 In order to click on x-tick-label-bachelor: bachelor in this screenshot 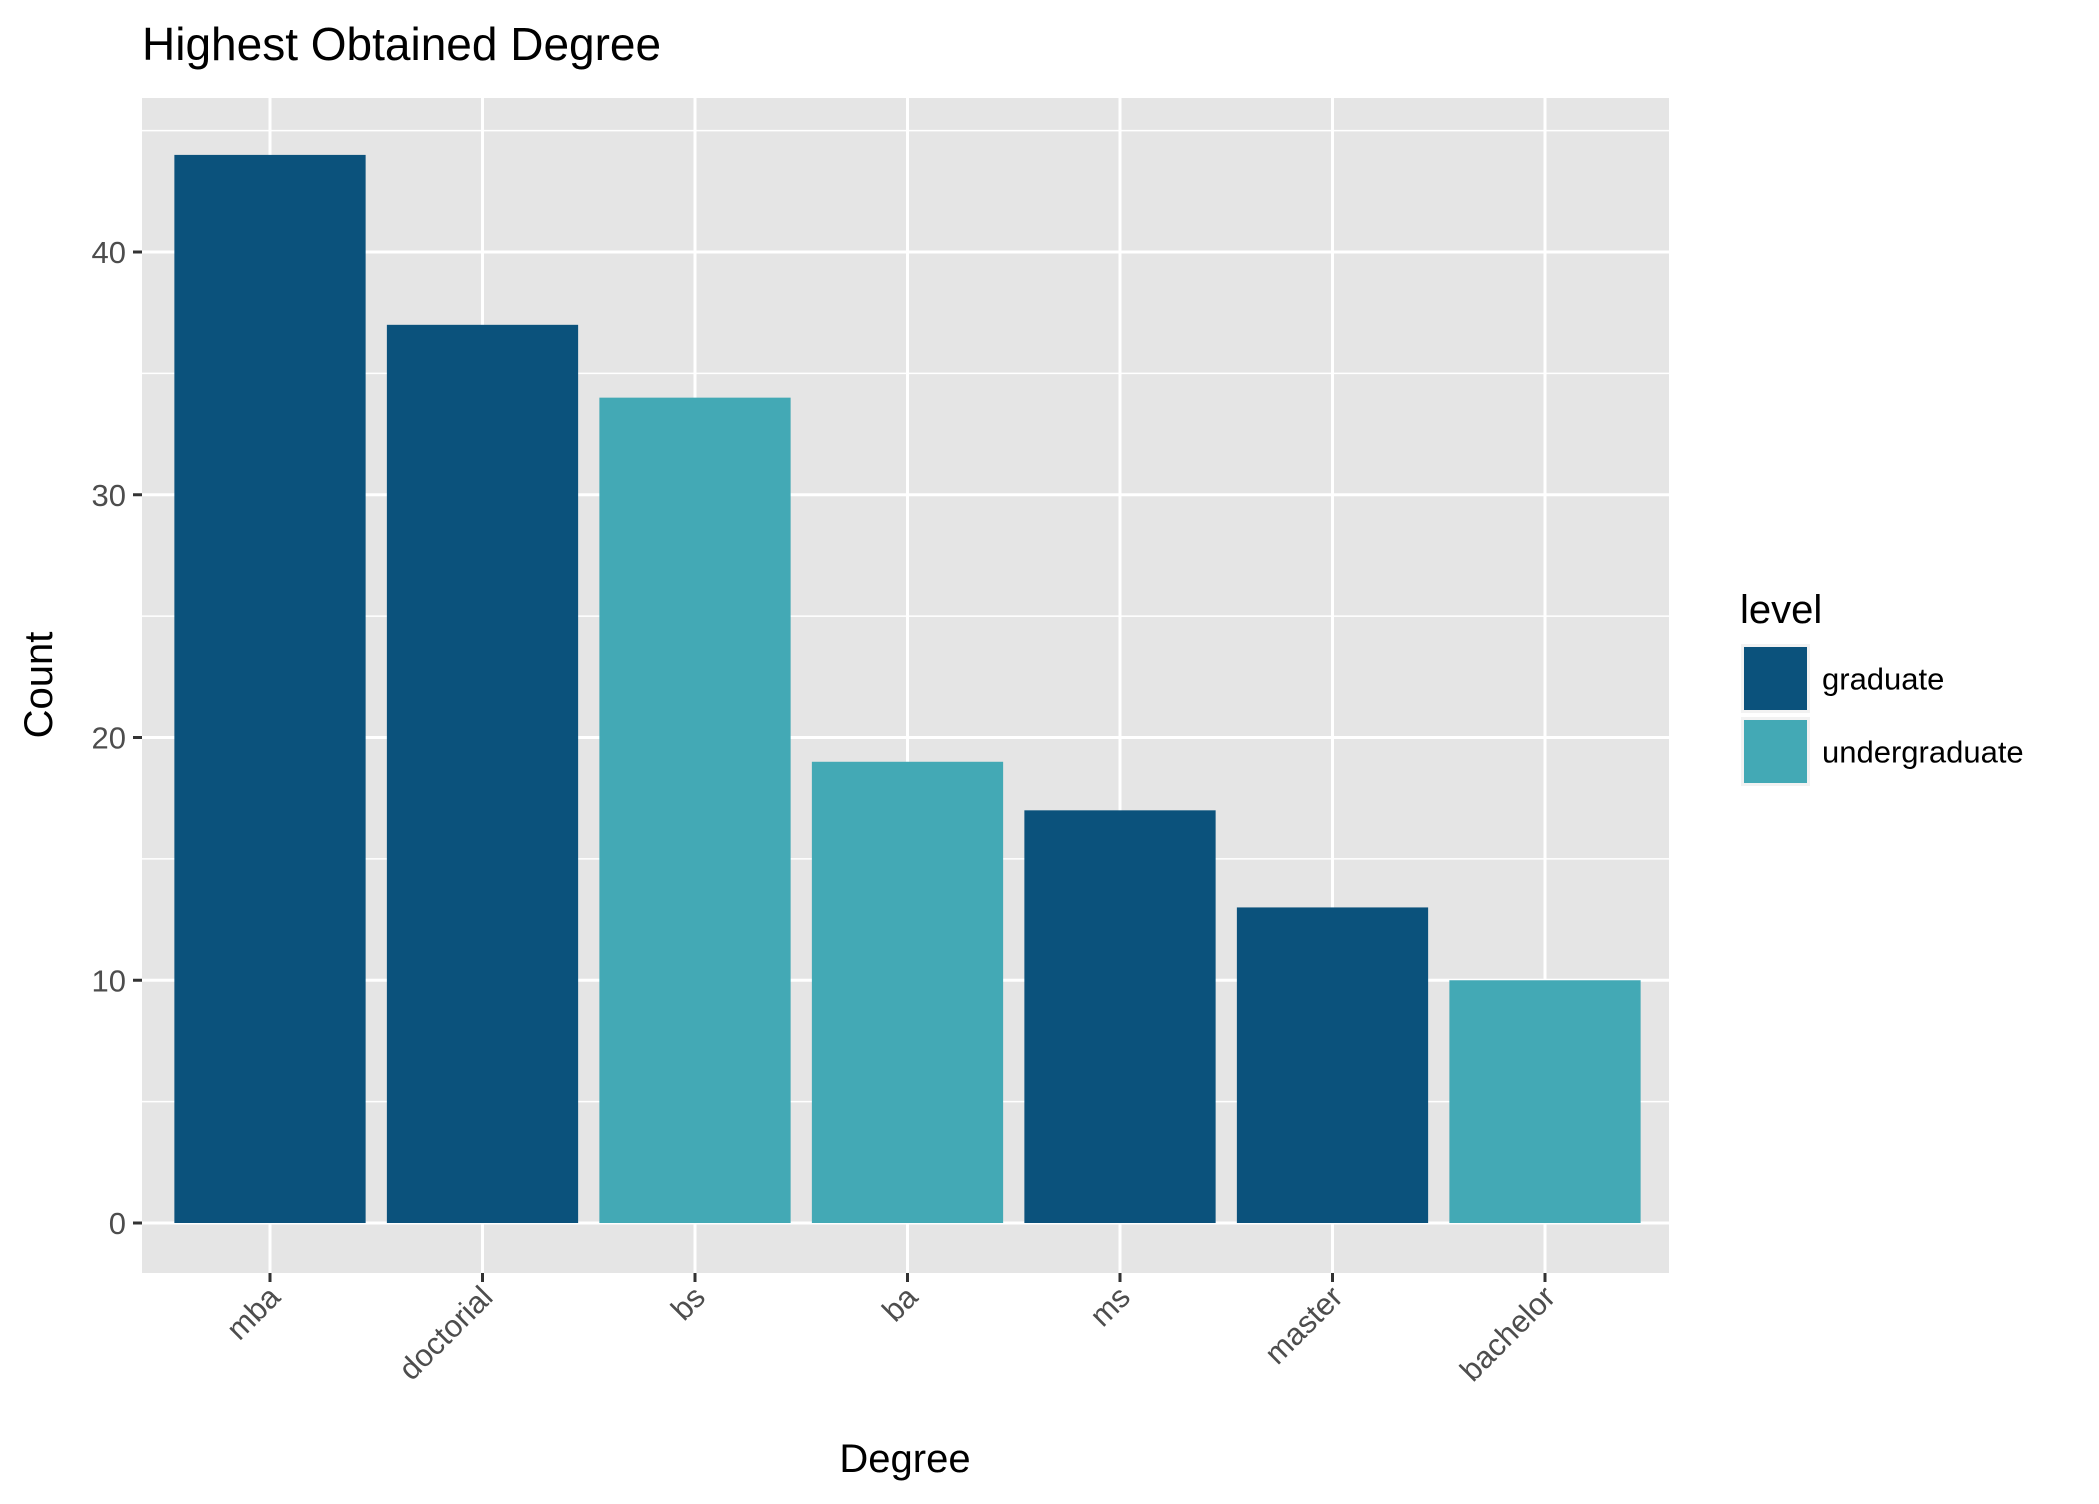, I will do `click(1507, 1333)`.